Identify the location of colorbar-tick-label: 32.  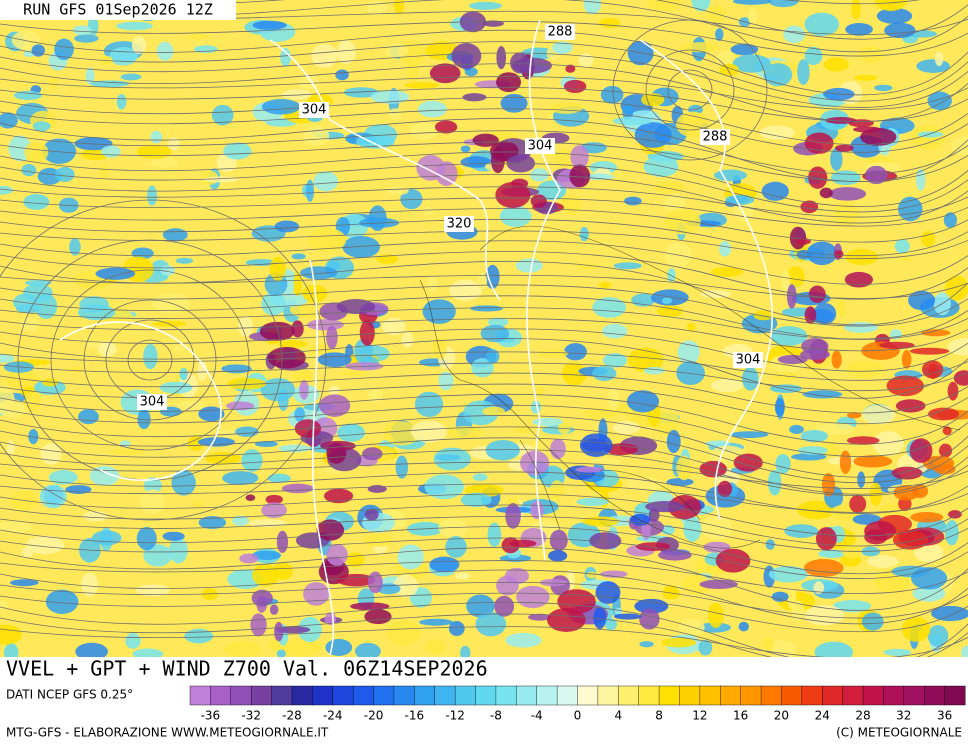
(903, 716).